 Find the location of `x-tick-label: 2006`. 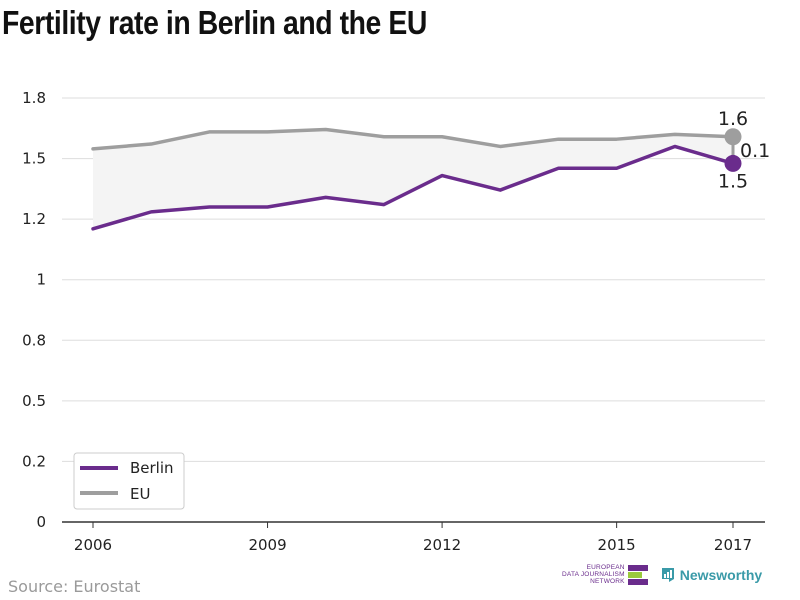

x-tick-label: 2006 is located at coordinates (93, 545).